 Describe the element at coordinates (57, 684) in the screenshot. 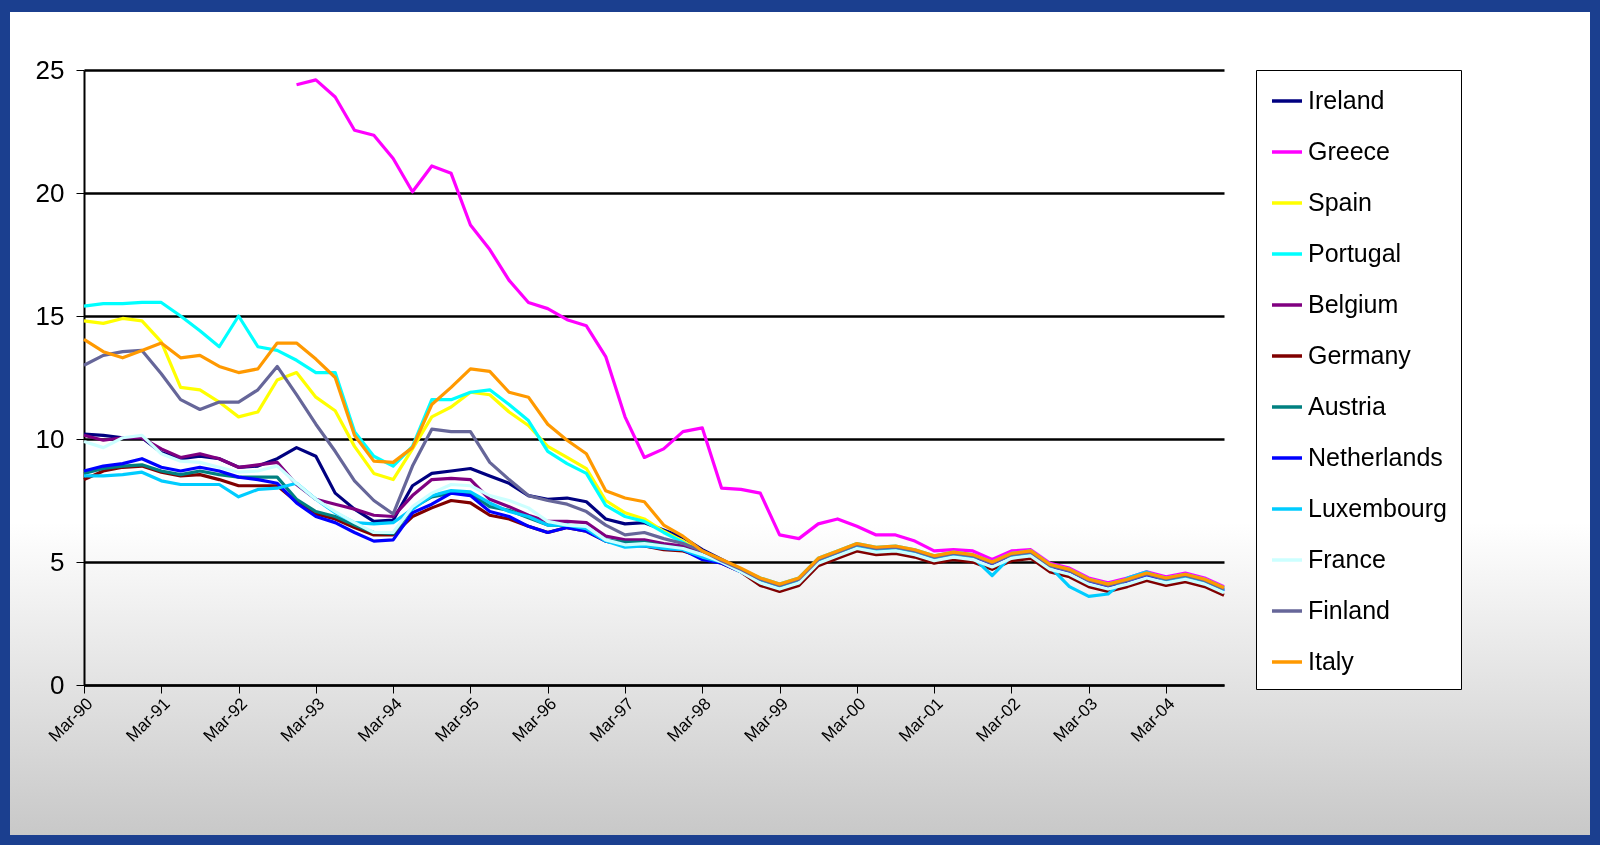

I see `y-tick-label: 0` at that location.